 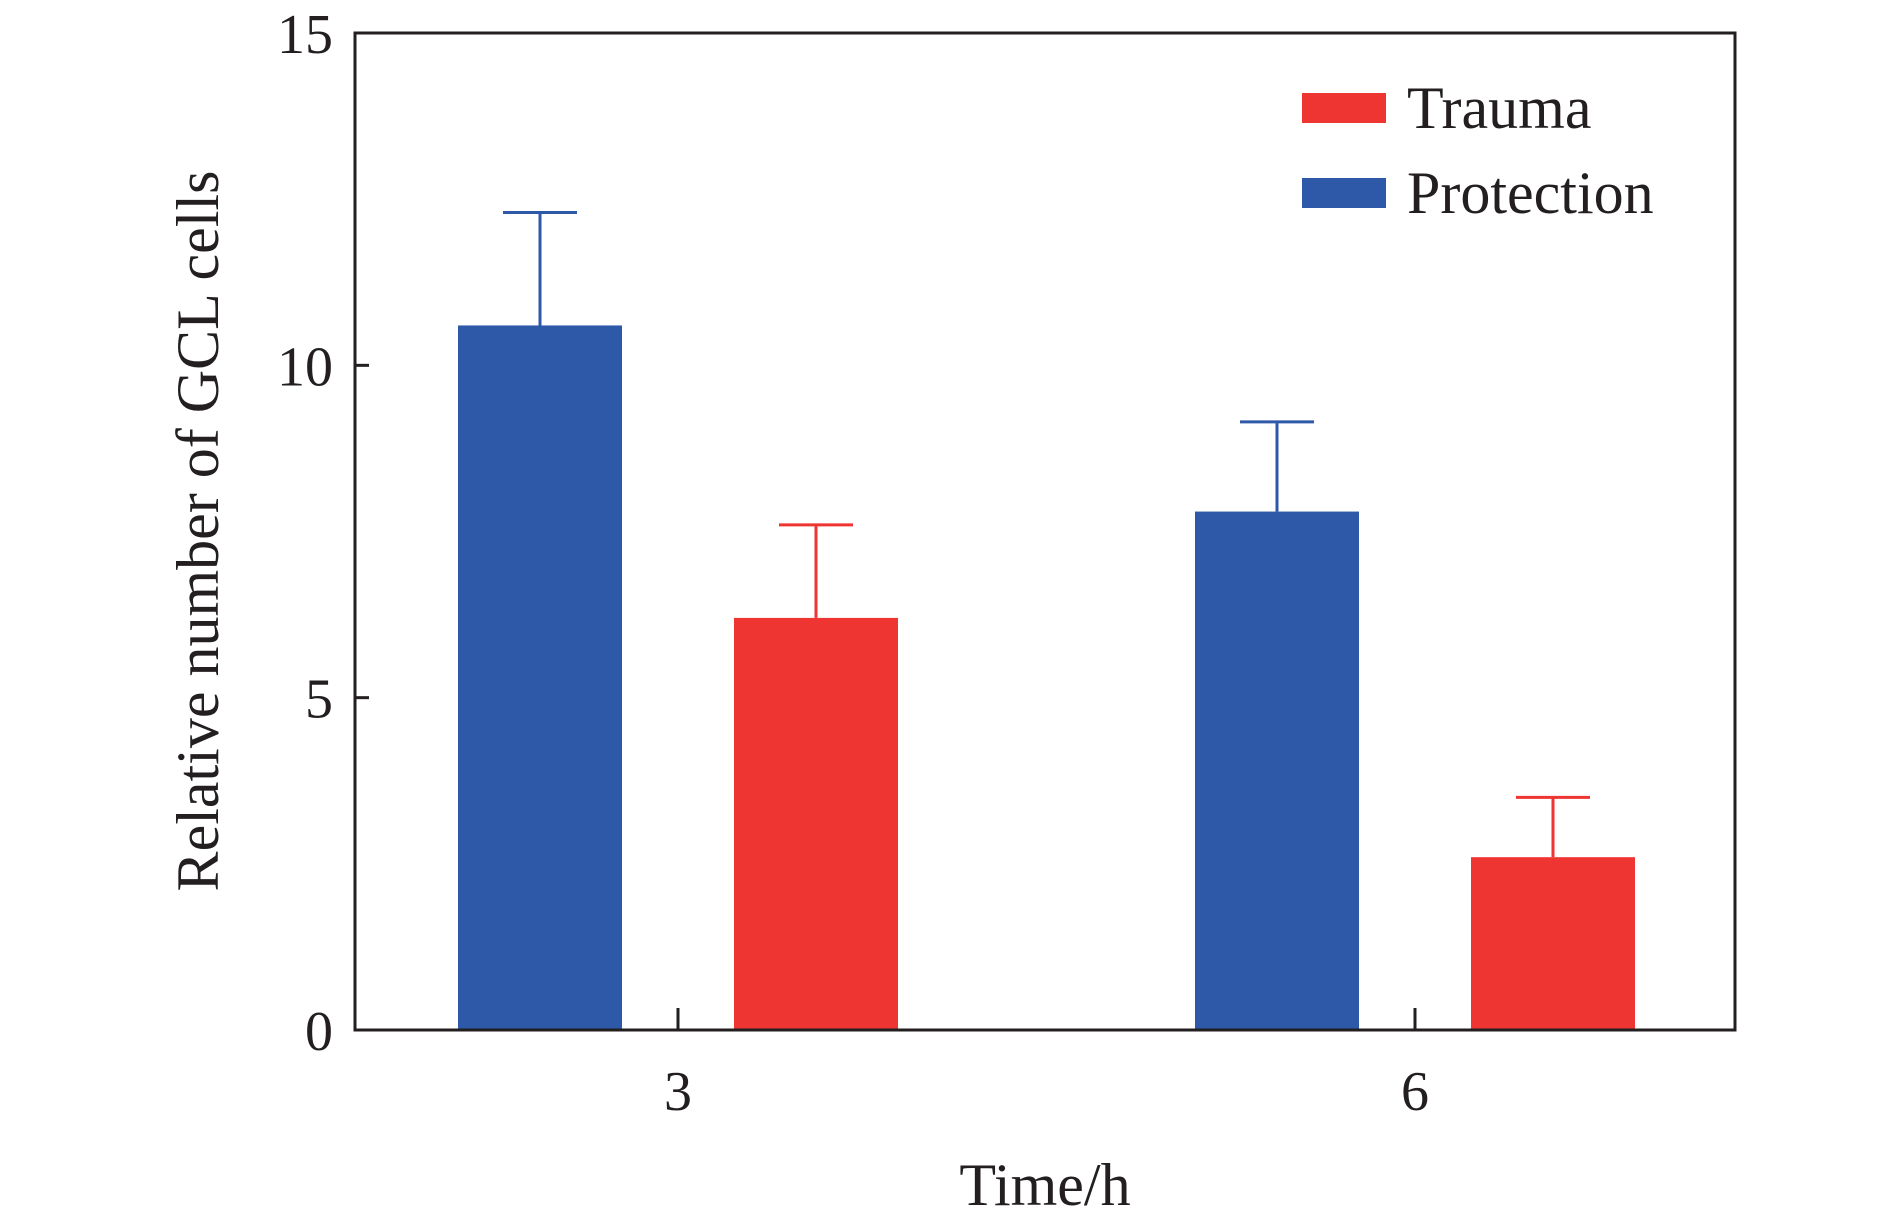 I want to click on legend-label-protection: Protection, so click(x=1530, y=193).